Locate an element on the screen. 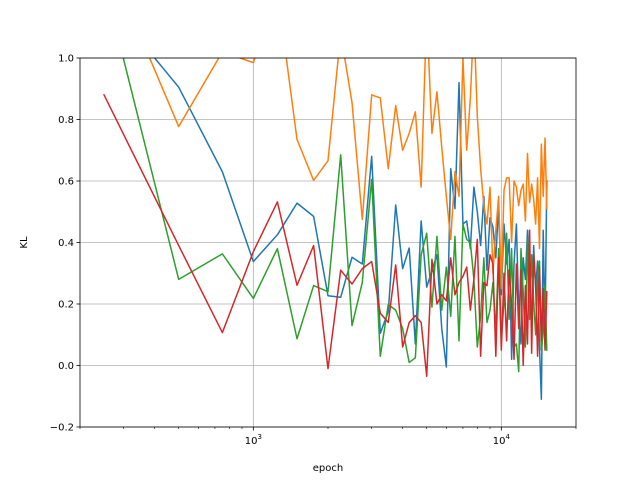 The height and width of the screenshot is (480, 640). y-tick-label: 0.4 is located at coordinates (66, 243).